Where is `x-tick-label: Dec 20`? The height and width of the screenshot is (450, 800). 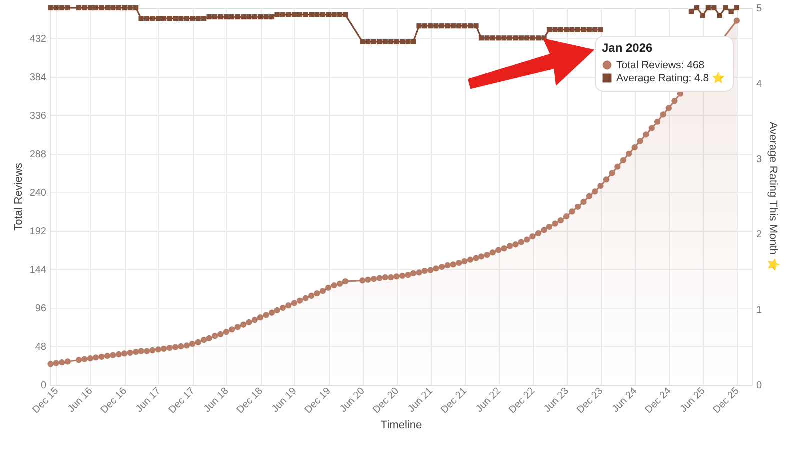
x-tick-label: Dec 20 is located at coordinates (386, 401).